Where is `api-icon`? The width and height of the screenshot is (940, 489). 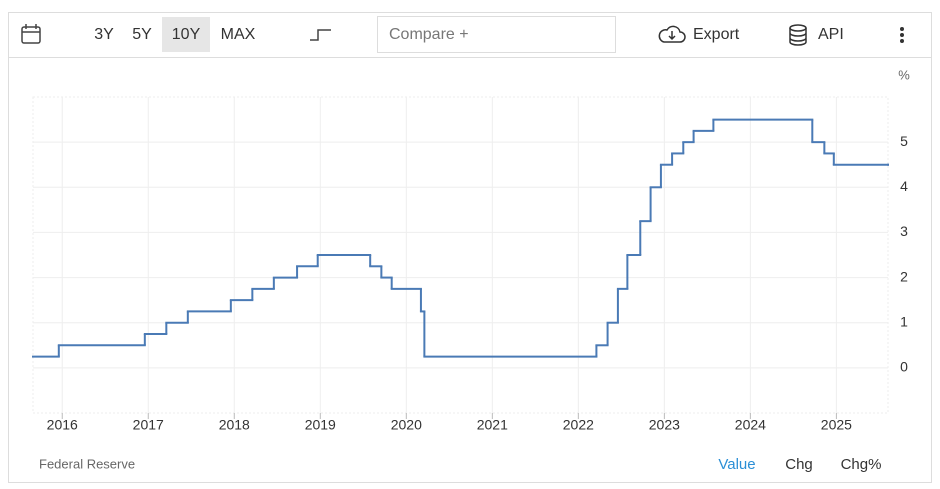
api-icon is located at coordinates (798, 35).